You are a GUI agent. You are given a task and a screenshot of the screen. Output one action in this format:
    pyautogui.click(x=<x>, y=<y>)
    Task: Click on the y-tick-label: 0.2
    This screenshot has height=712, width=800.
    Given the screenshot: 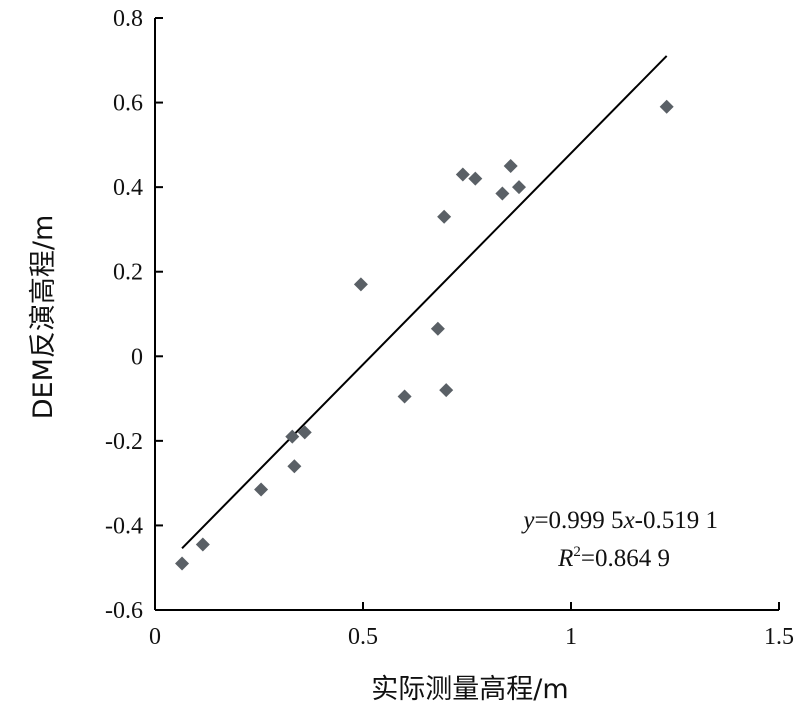 What is the action you would take?
    pyautogui.click(x=128, y=273)
    